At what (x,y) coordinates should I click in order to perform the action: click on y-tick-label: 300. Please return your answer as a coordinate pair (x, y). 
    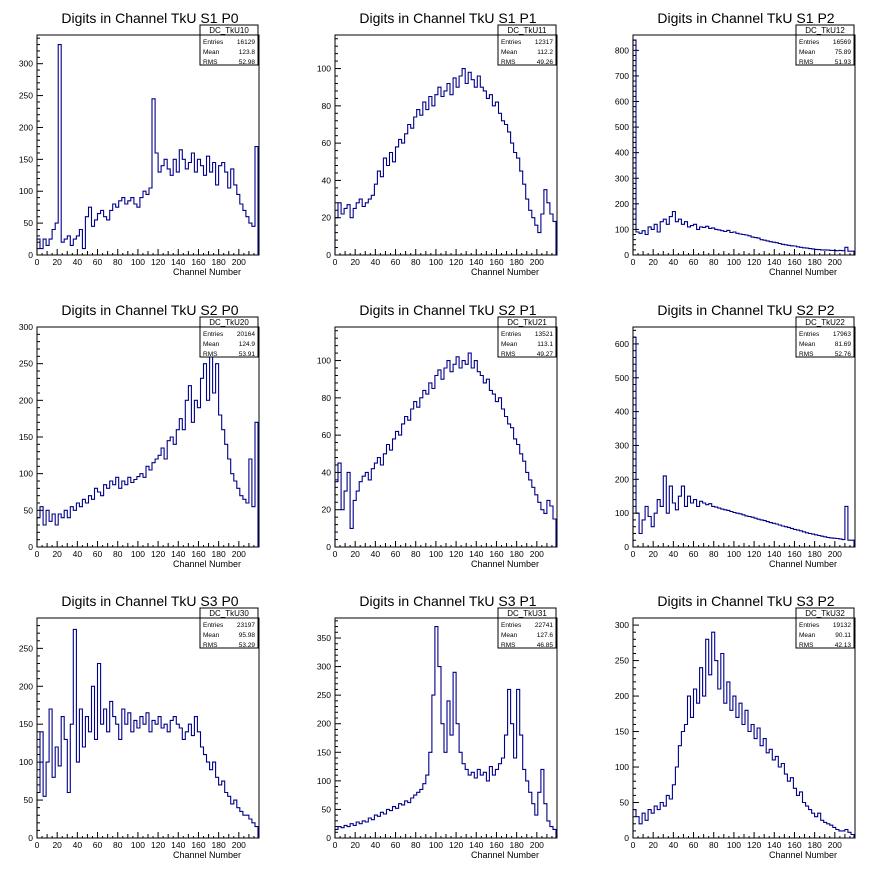
    Looking at the image, I should click on (622, 445).